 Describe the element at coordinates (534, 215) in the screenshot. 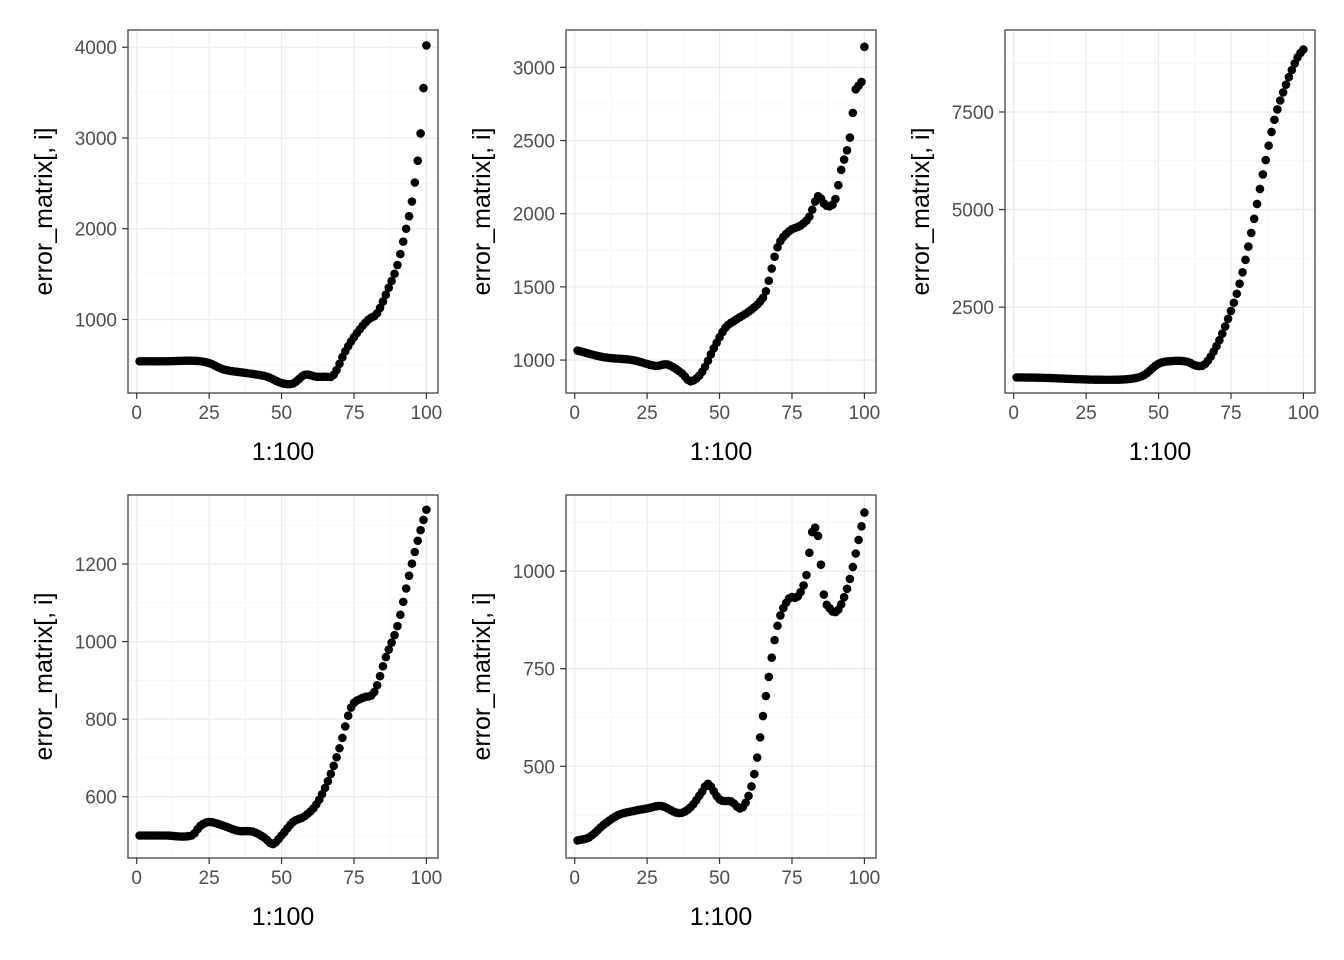

I see `y-tick-label: 2000` at that location.